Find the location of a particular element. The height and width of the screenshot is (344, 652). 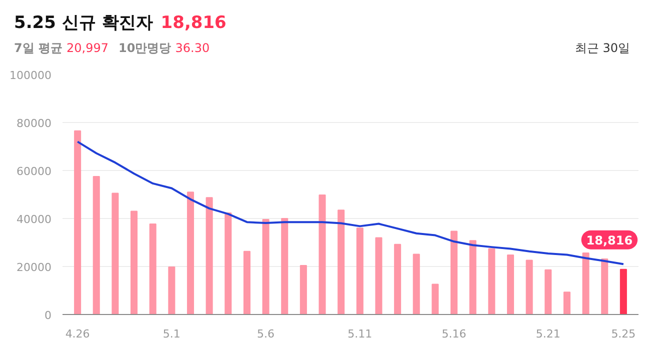

text: 최근 30일 is located at coordinates (602, 48).